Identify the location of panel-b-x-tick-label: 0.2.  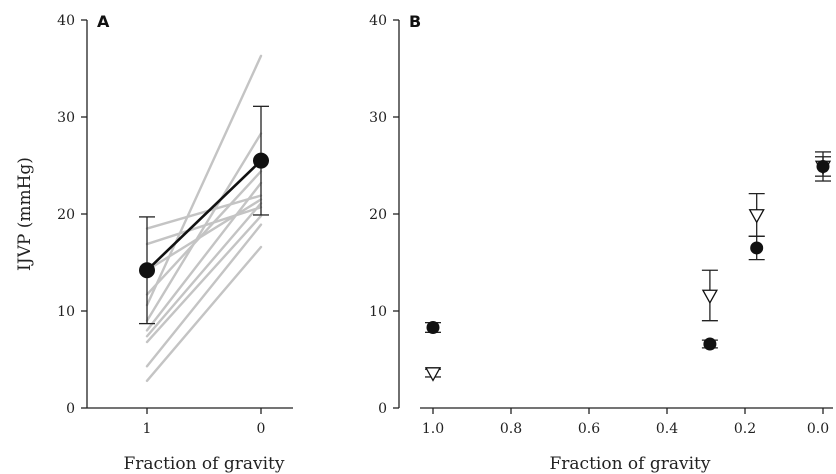
(745, 429).